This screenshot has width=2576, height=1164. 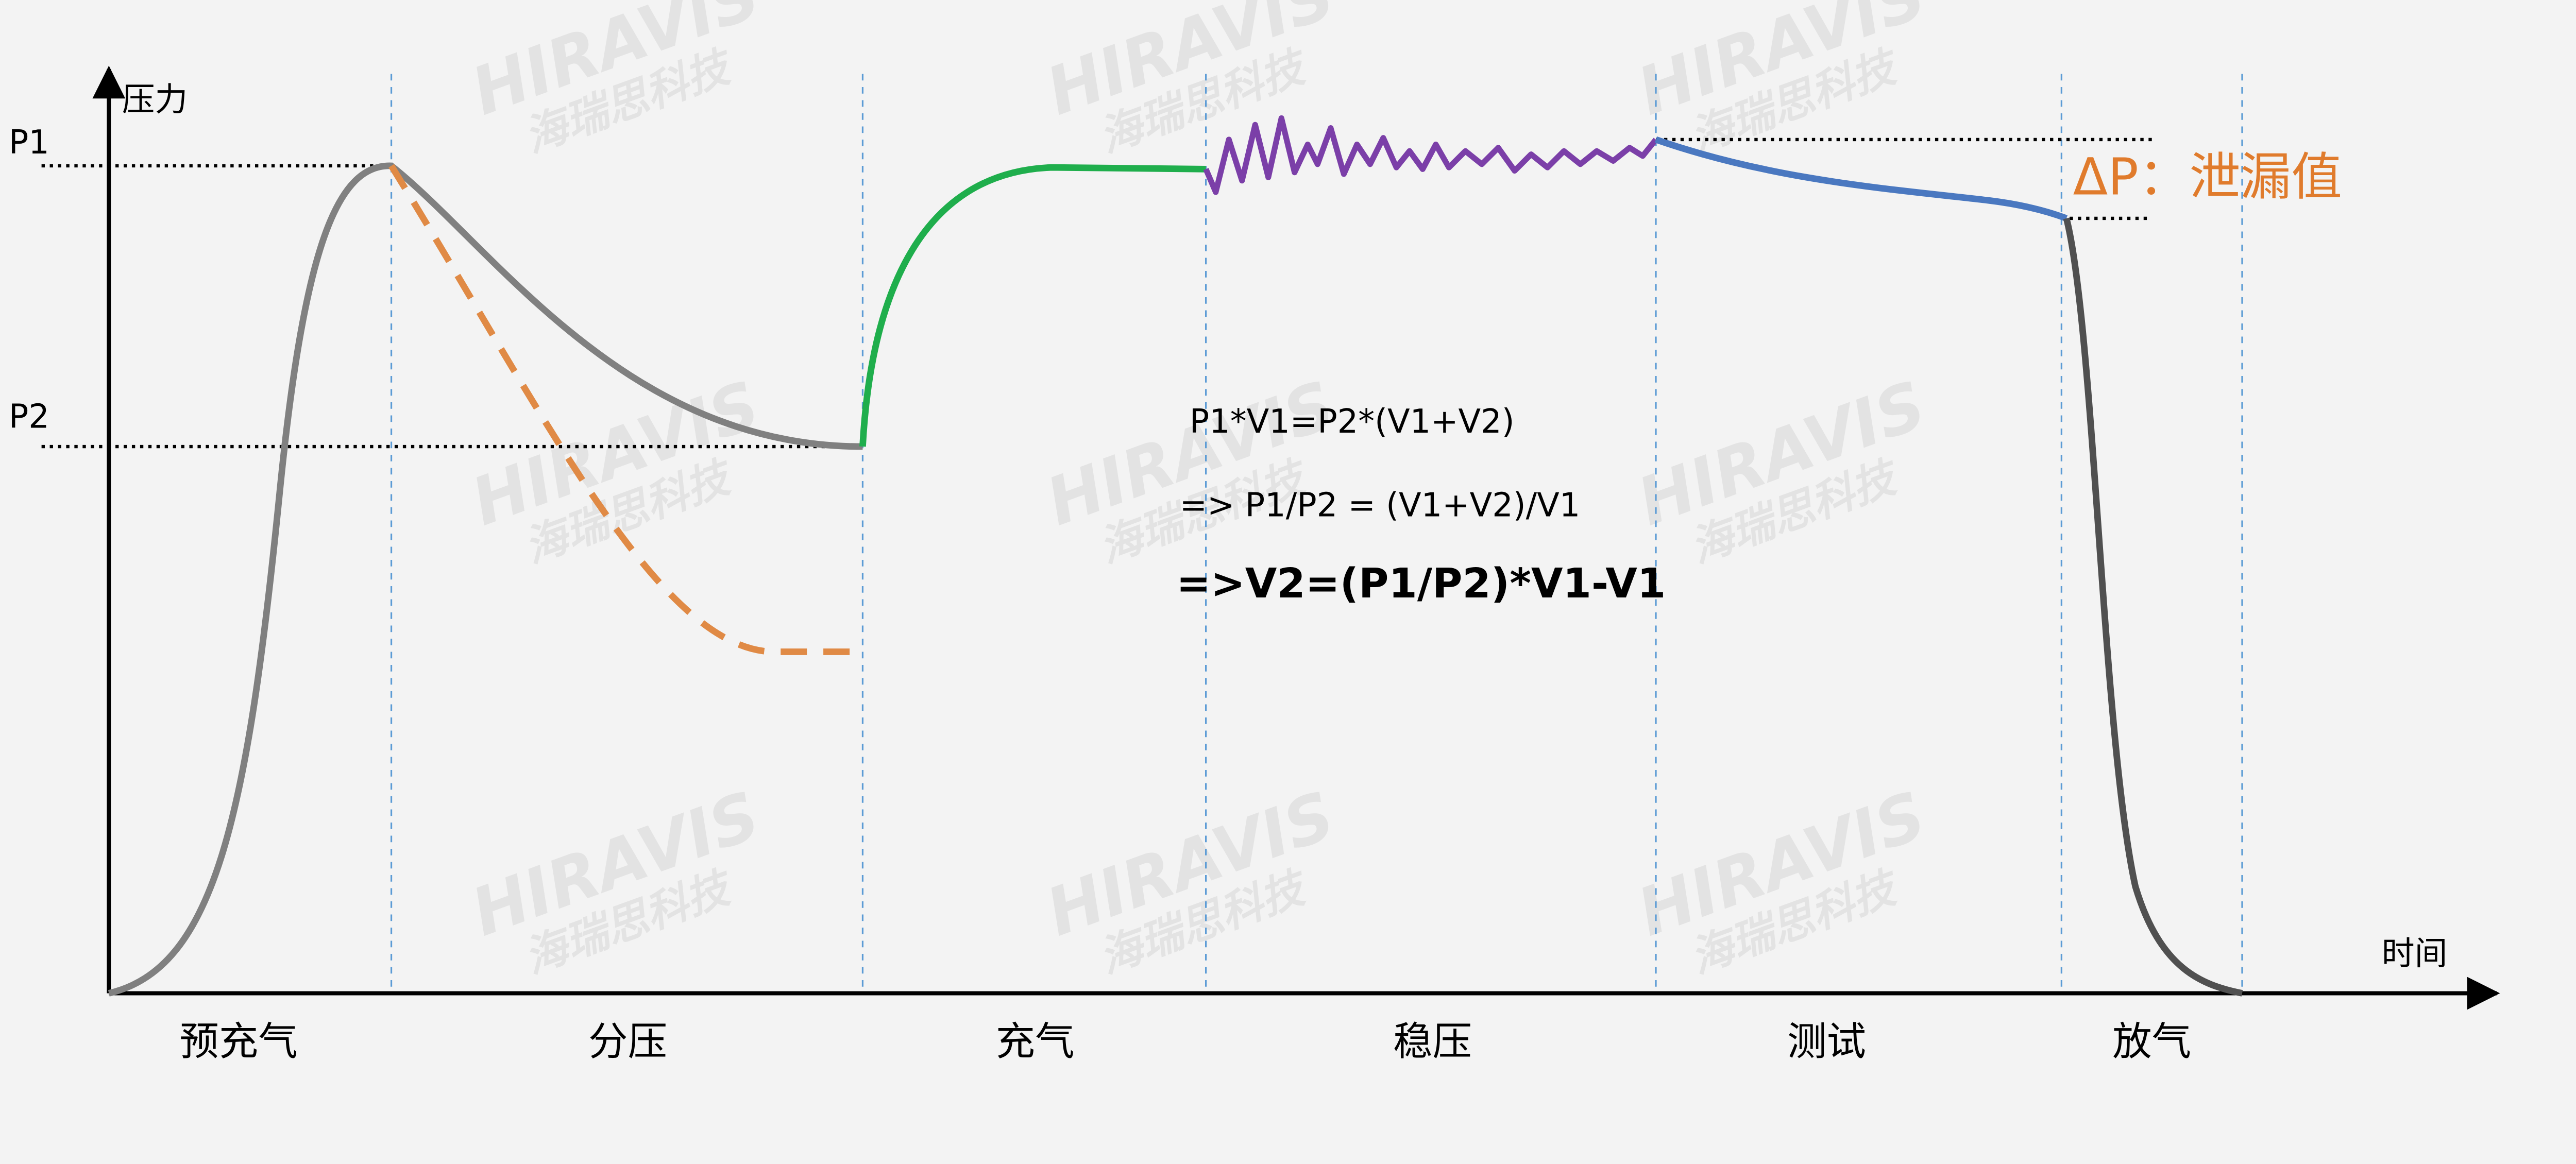 I want to click on test-curve, so click(x=1861, y=178).